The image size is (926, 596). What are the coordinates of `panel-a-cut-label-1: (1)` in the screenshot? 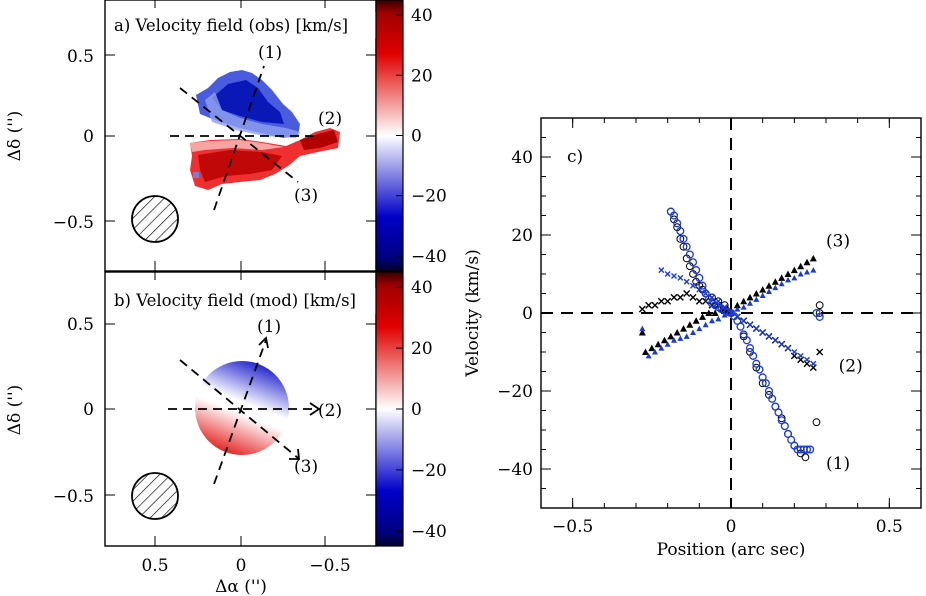 It's located at (270, 53).